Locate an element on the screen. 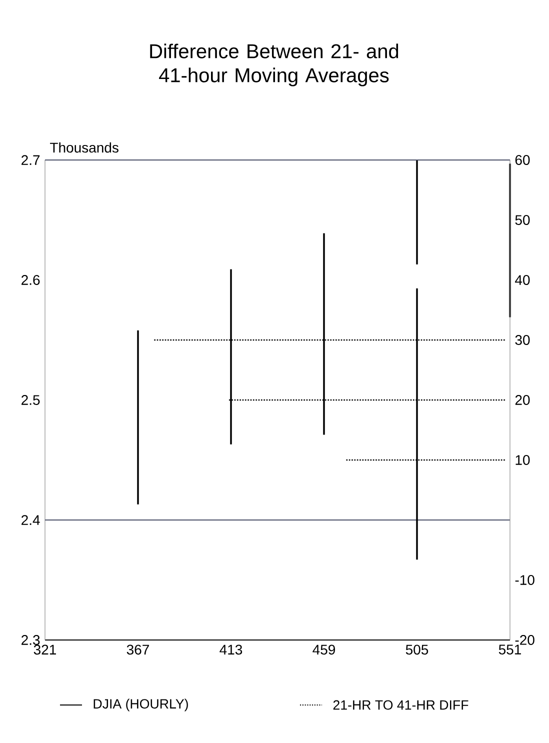 This screenshot has height=743, width=549. x-tick-label: 459 is located at coordinates (323, 649).